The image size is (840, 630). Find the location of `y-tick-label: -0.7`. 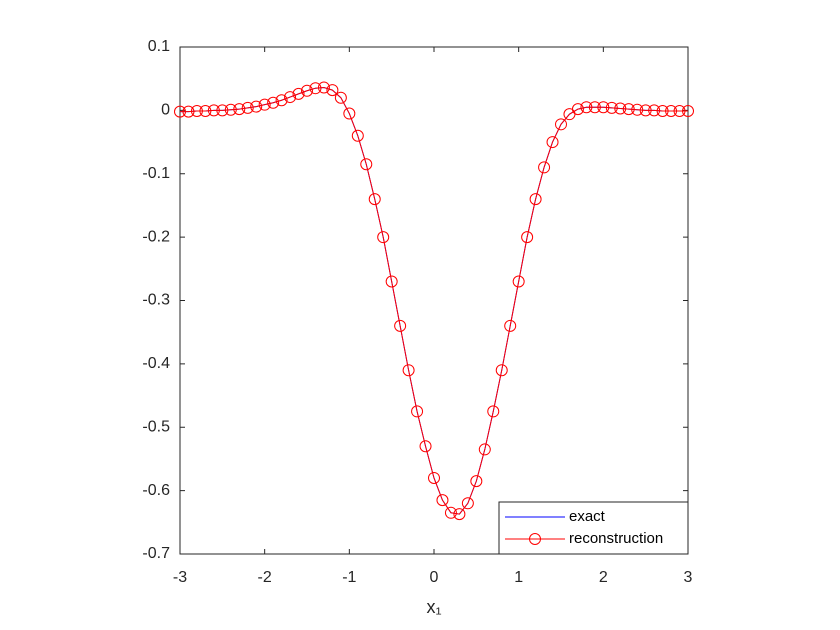

y-tick-label: -0.7 is located at coordinates (156, 553).